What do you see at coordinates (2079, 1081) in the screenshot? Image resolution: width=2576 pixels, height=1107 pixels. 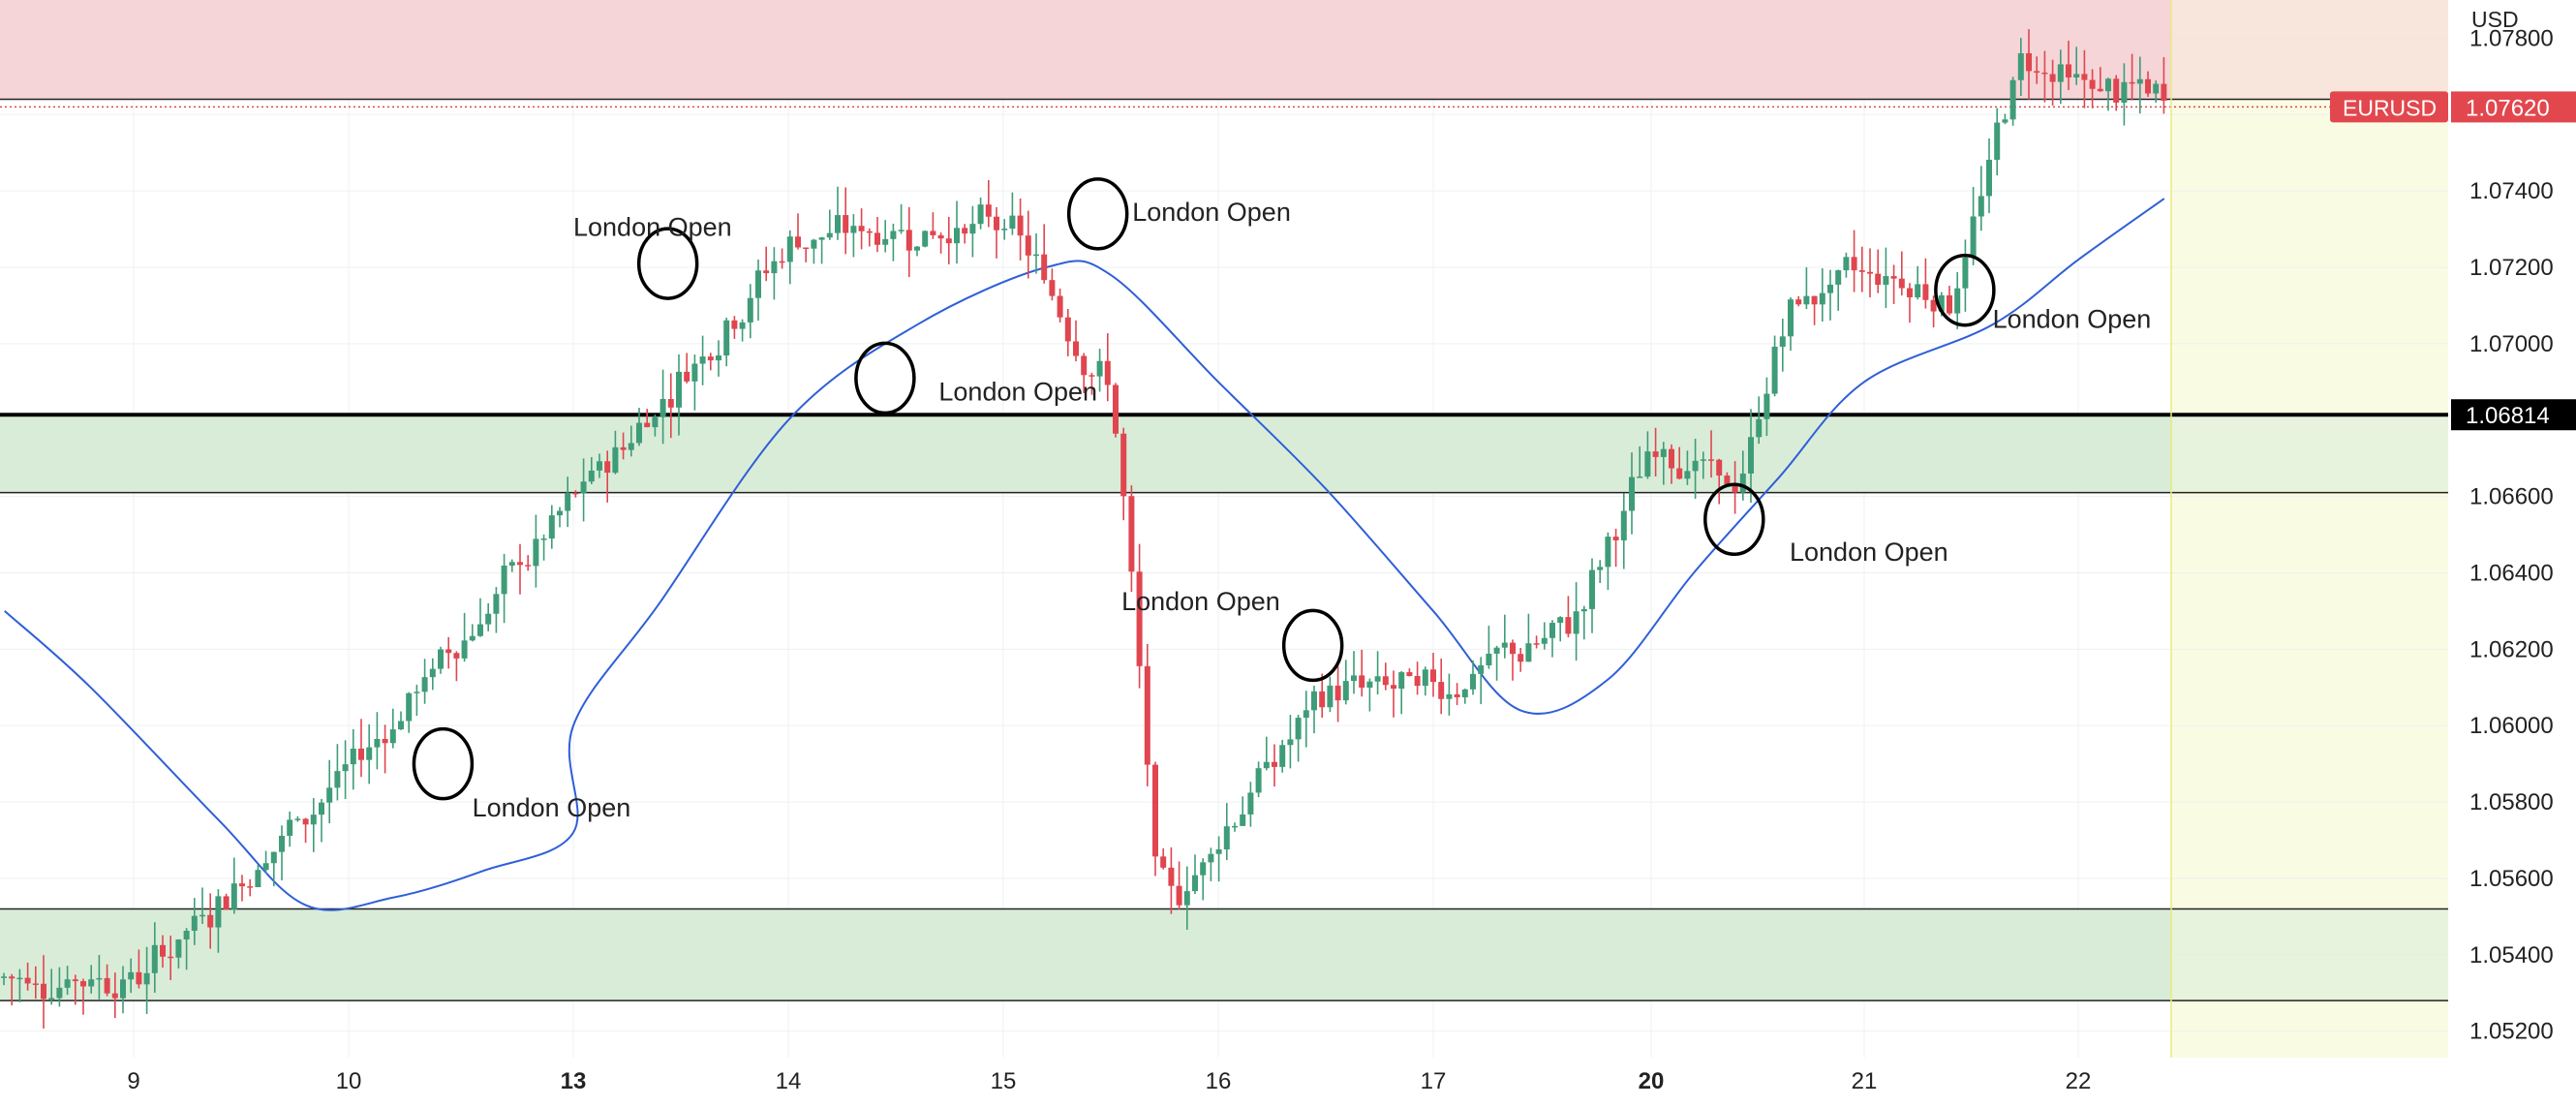 I see `time-tick-label: 22` at bounding box center [2079, 1081].